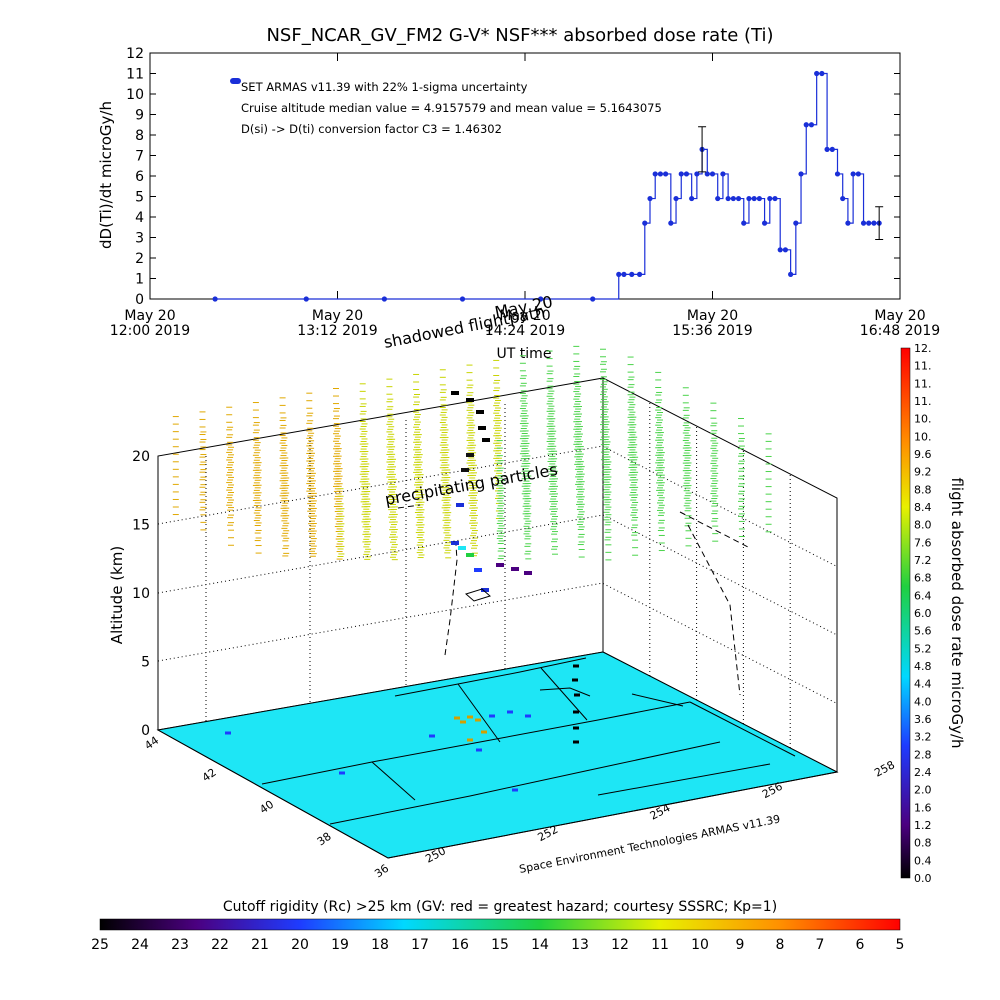  What do you see at coordinates (923, 772) in the screenshot?
I see `dose-colorbar-tick: 2.4` at bounding box center [923, 772].